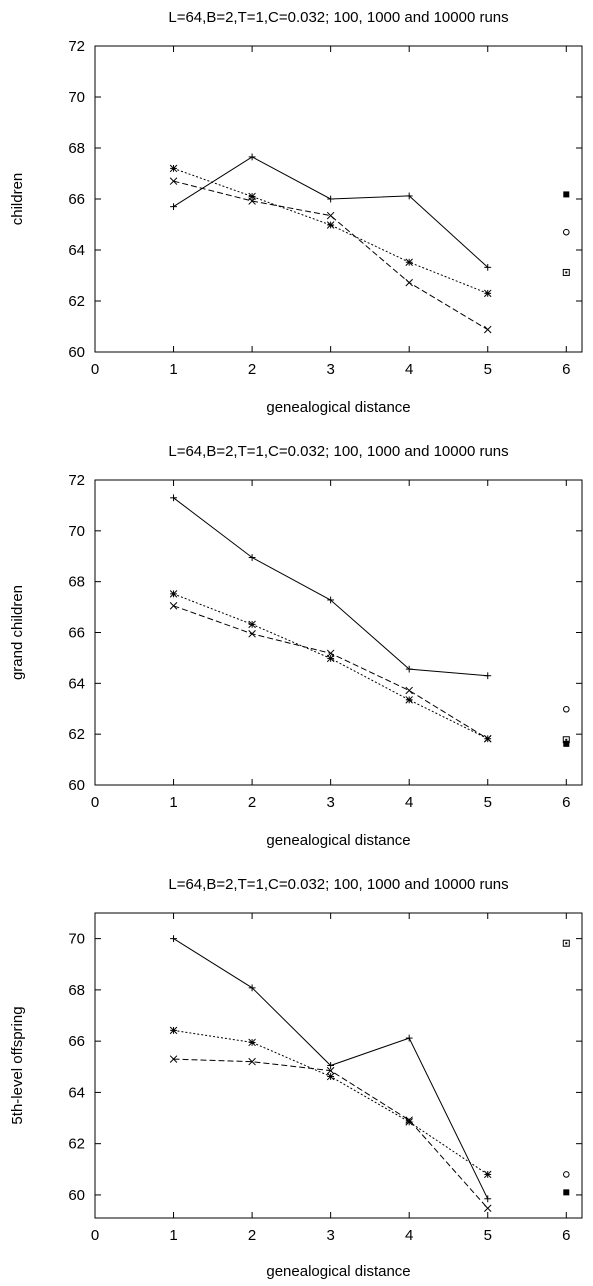  I want to click on chart3-ytick-label: 62, so click(76, 1144).